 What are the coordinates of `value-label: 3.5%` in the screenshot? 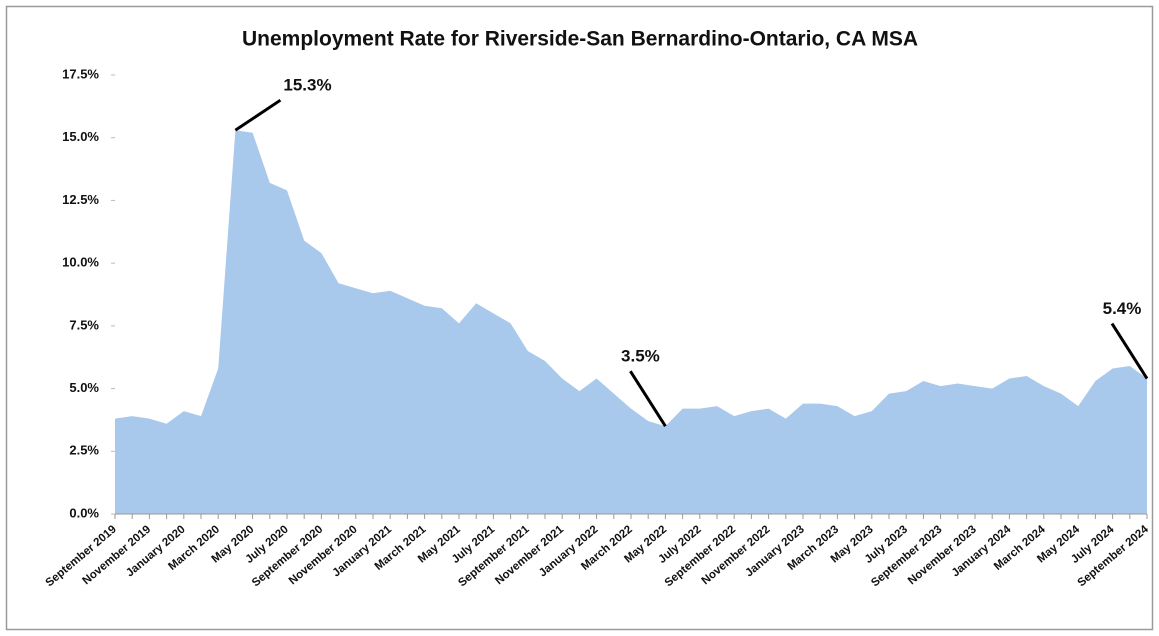 It's located at (640, 356).